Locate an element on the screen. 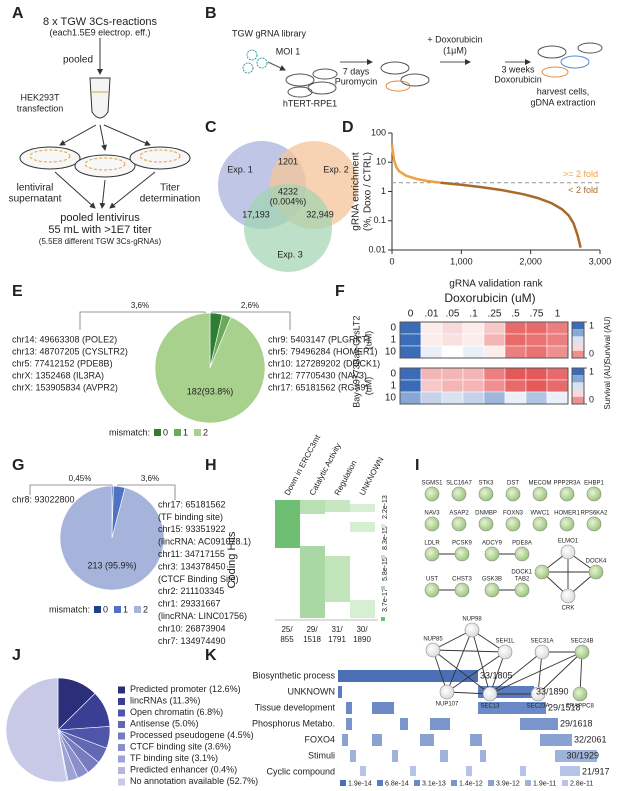  panel-letter: H is located at coordinates (211, 465).